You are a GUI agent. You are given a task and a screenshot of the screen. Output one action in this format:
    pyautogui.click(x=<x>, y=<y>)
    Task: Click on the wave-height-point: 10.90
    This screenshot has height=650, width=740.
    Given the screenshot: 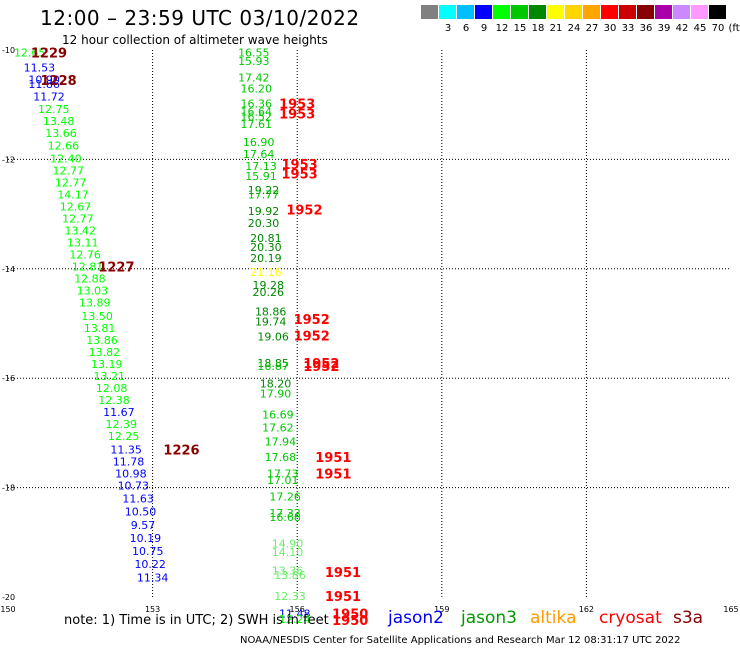 What is the action you would take?
    pyautogui.click(x=44, y=80)
    